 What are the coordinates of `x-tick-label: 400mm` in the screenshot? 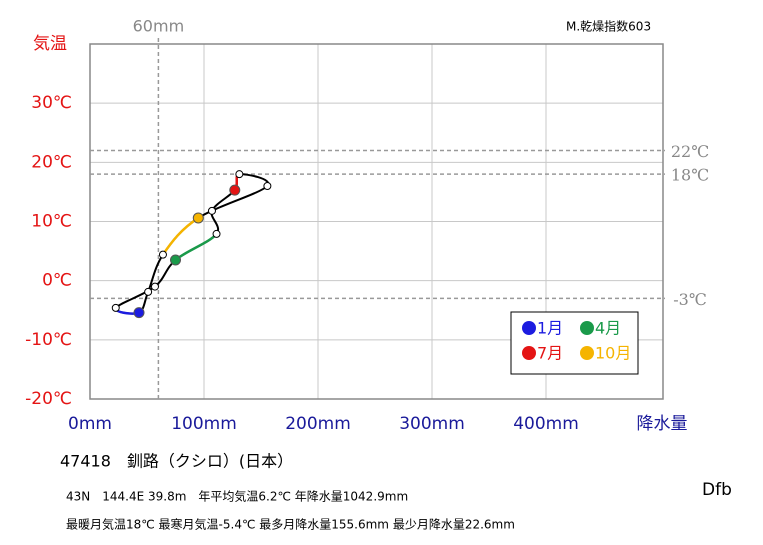 It's located at (546, 424).